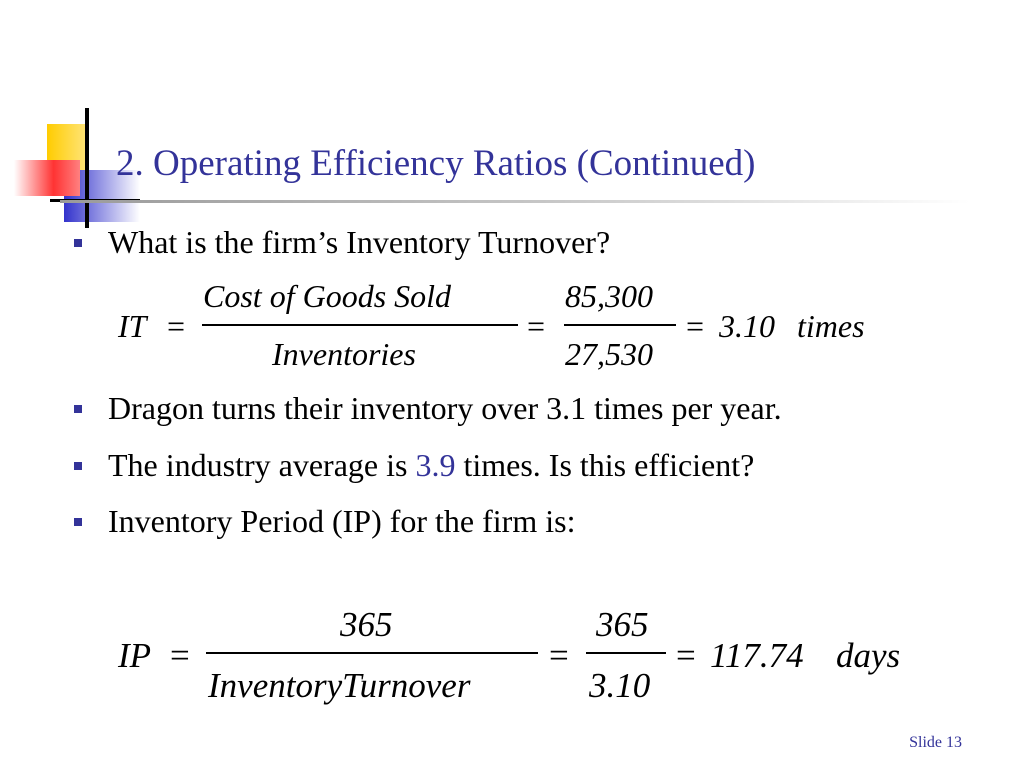  Describe the element at coordinates (831, 326) in the screenshot. I see `eq1-unit: times` at that location.